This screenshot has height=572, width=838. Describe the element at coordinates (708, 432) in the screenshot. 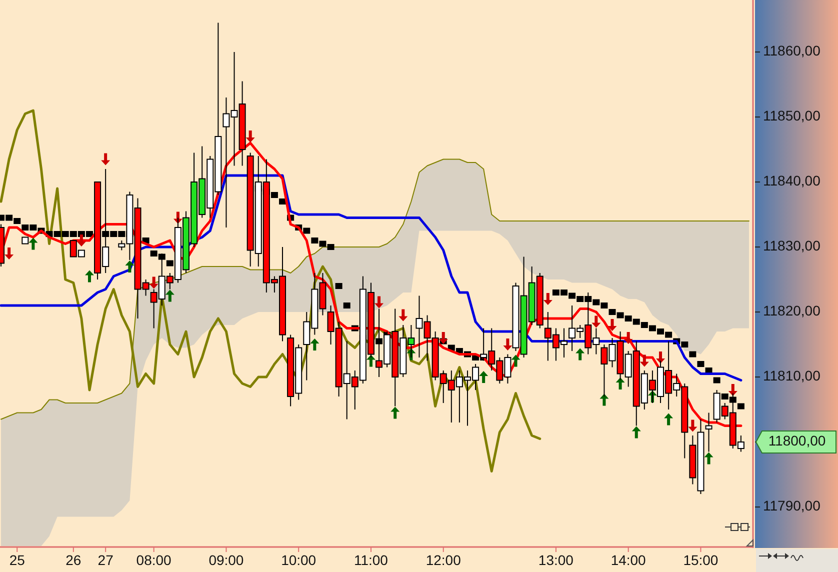

I see `candlestick` at that location.